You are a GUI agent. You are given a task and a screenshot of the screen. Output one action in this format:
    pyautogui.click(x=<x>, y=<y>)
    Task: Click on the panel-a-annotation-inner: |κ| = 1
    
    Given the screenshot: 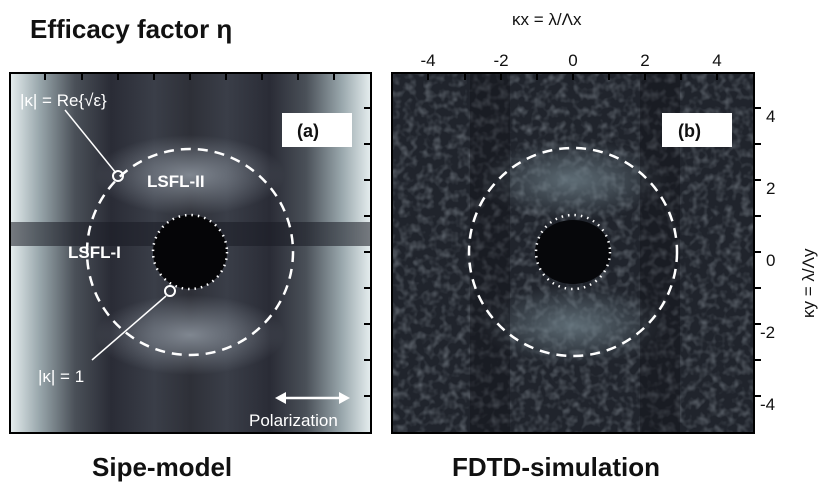 What is the action you would take?
    pyautogui.click(x=61, y=376)
    